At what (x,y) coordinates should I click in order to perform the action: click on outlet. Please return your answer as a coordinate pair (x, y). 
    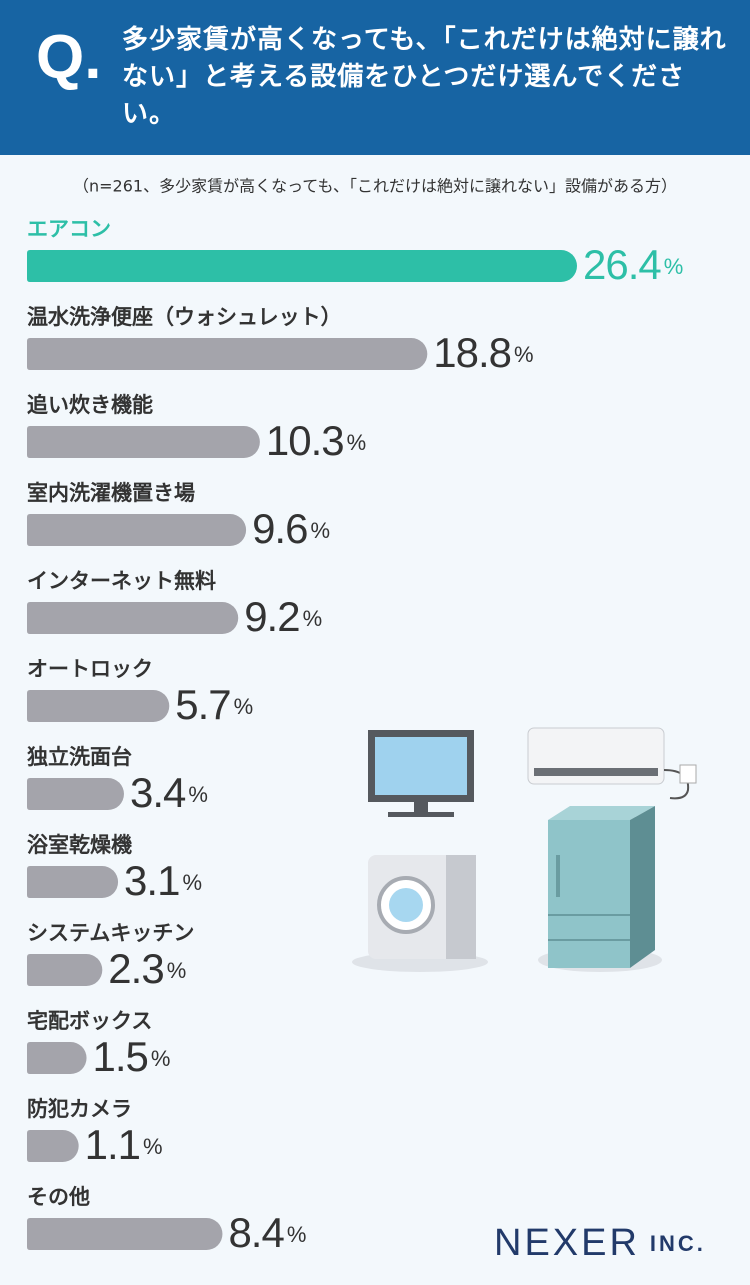
    Looking at the image, I should click on (688, 774).